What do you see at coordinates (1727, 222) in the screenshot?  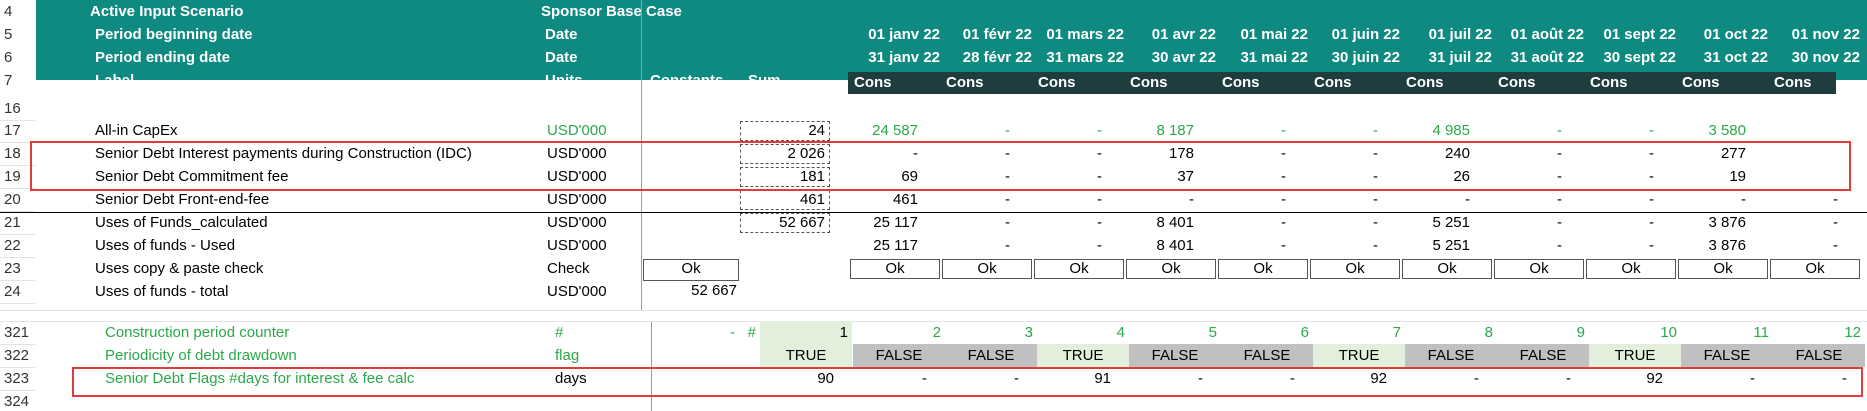 I see `value-cell: 3 876` at bounding box center [1727, 222].